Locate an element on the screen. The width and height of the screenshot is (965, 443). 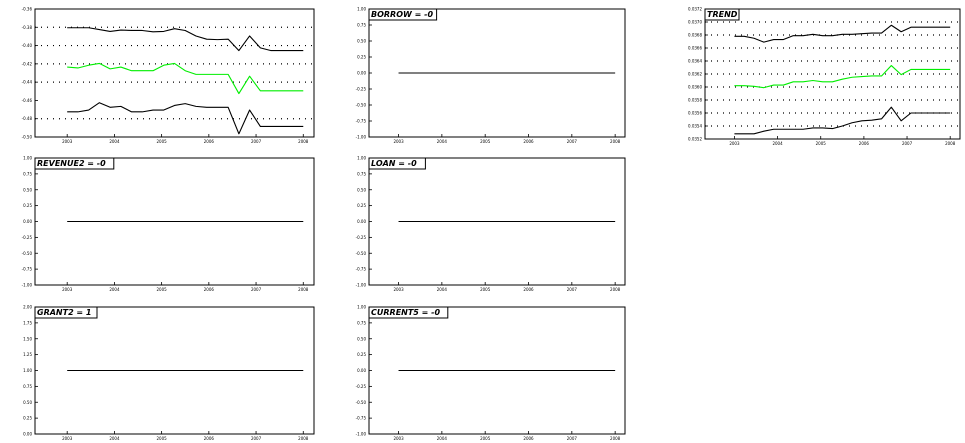
y-tick-label: 1.75 is located at coordinates (27, 322).